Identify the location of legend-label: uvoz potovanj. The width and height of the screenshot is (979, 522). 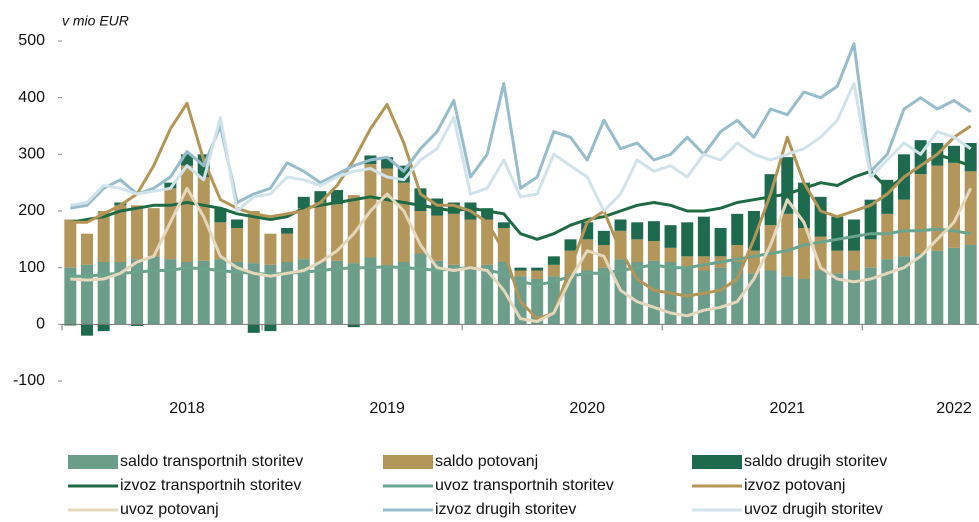
(169, 509).